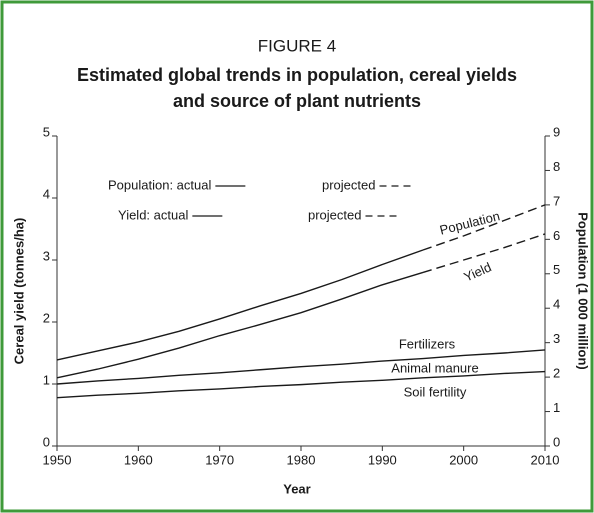  I want to click on y2-tick-label: 1, so click(556, 407).